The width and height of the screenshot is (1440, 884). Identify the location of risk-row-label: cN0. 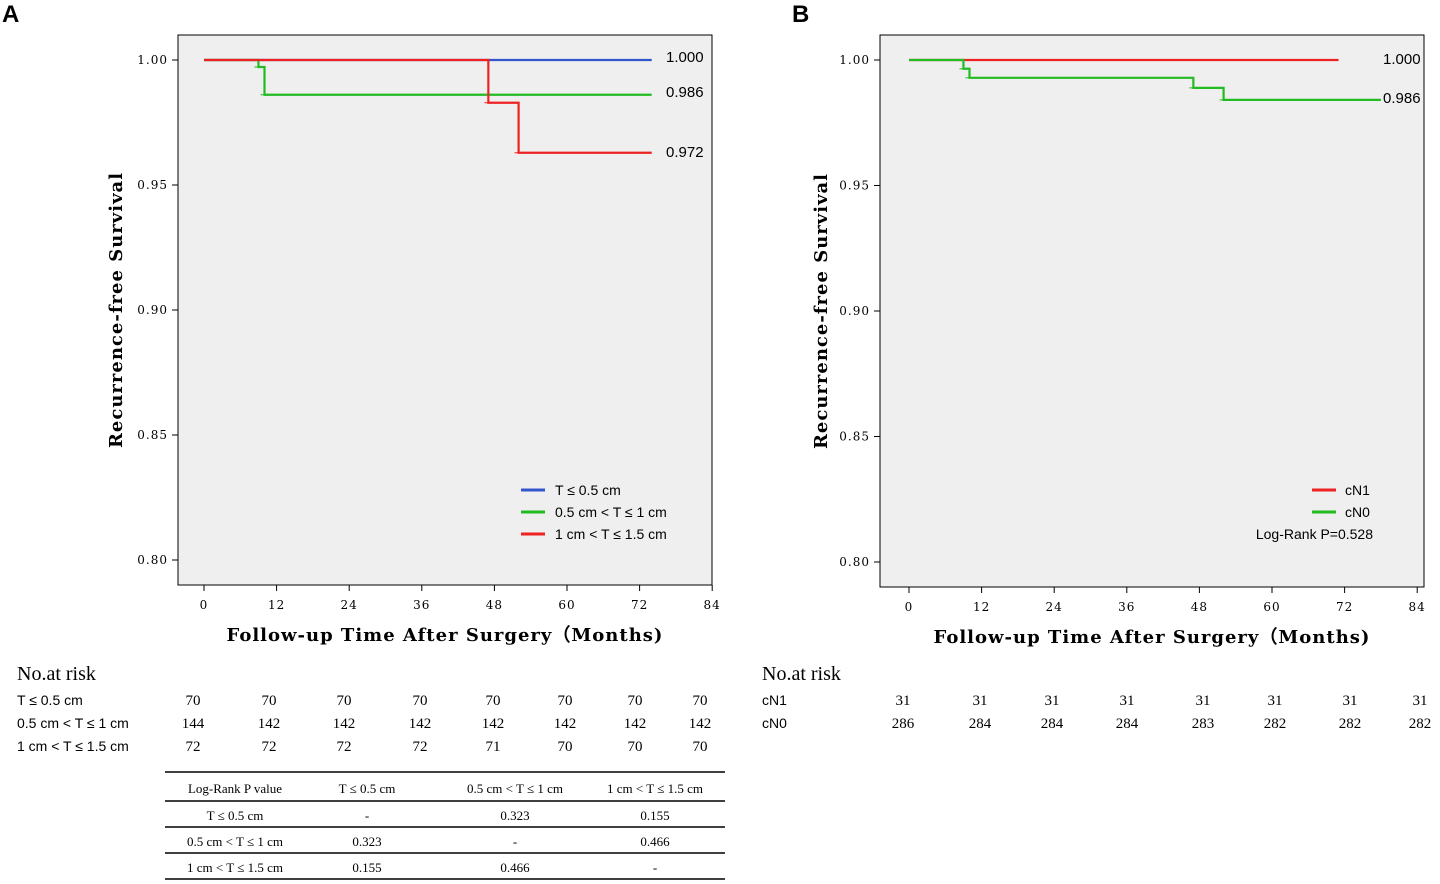
(774, 723).